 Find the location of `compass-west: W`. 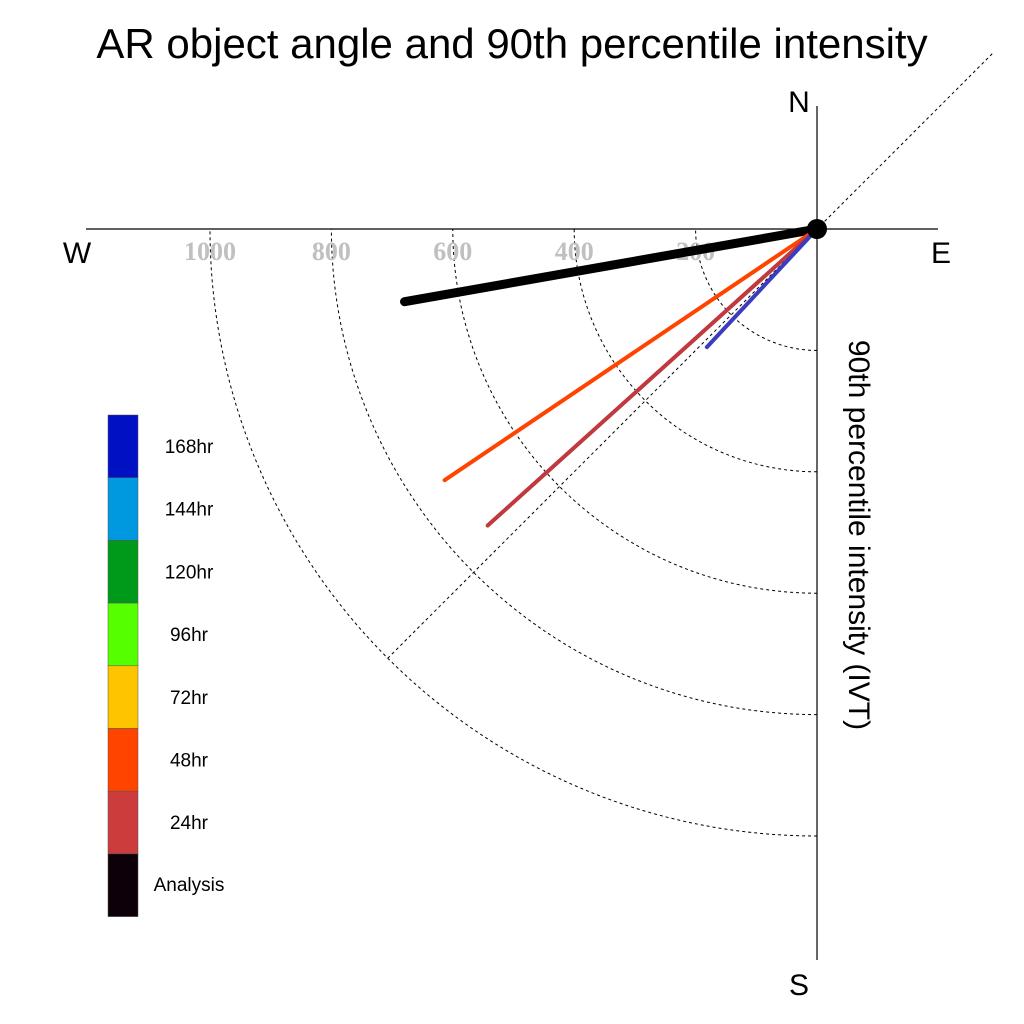

compass-west: W is located at coordinates (77, 253).